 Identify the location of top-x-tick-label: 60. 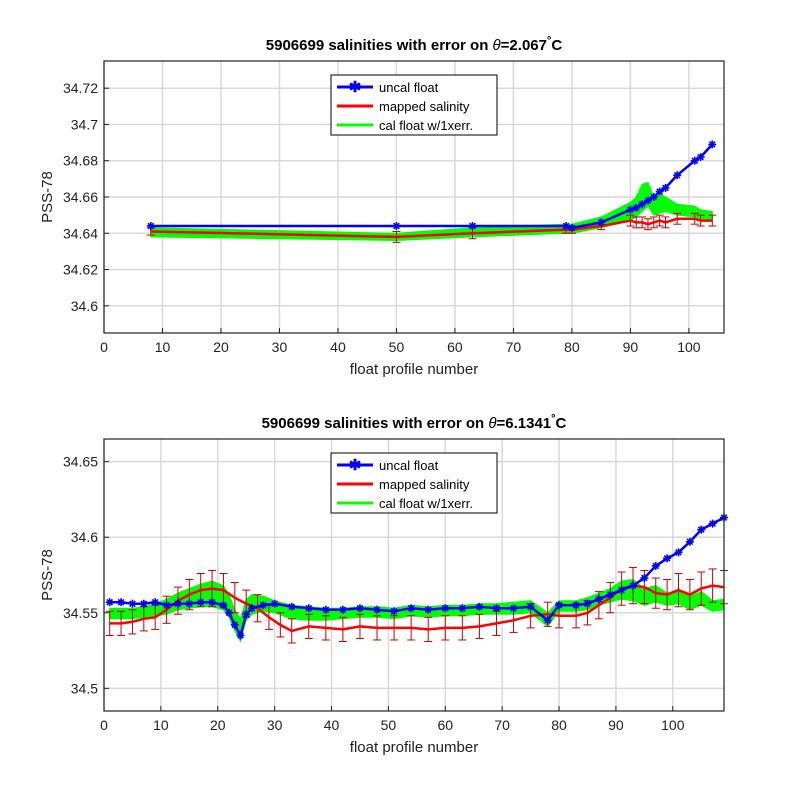
(455, 347).